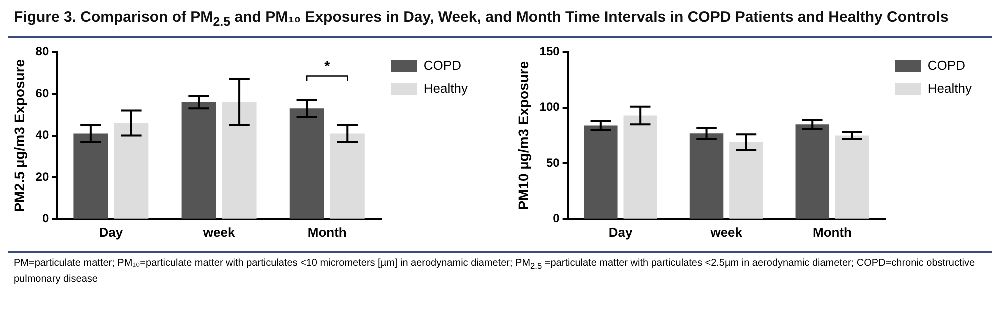 This screenshot has width=1000, height=325. I want to click on annotation: *, so click(327, 66).